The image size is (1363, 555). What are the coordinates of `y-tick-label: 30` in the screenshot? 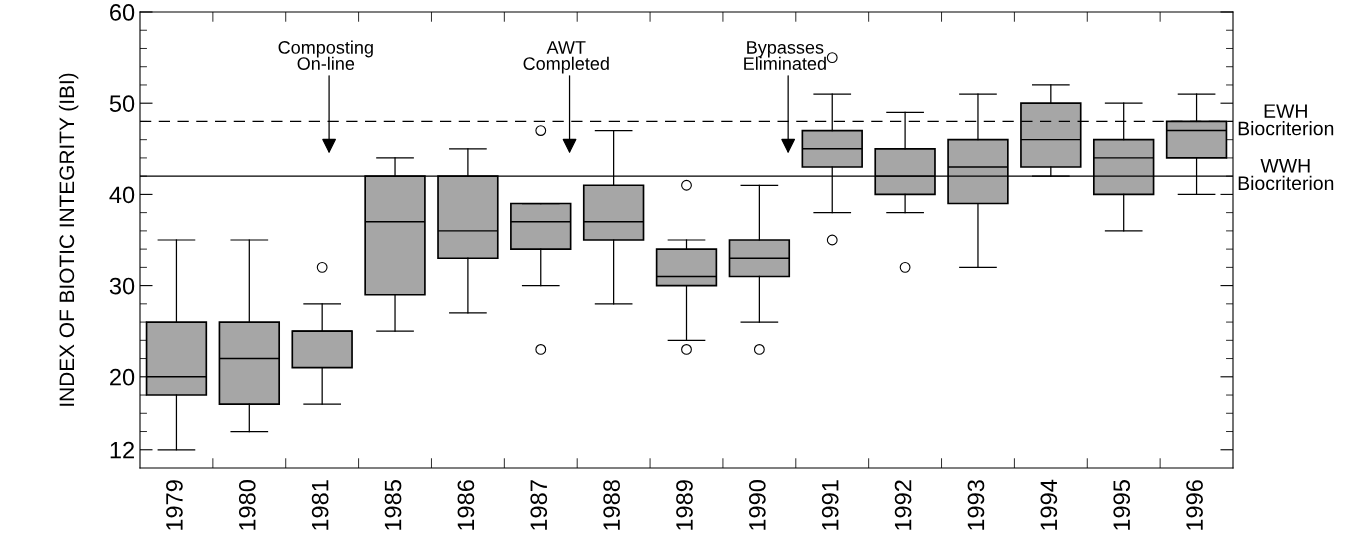 It's located at (122, 286).